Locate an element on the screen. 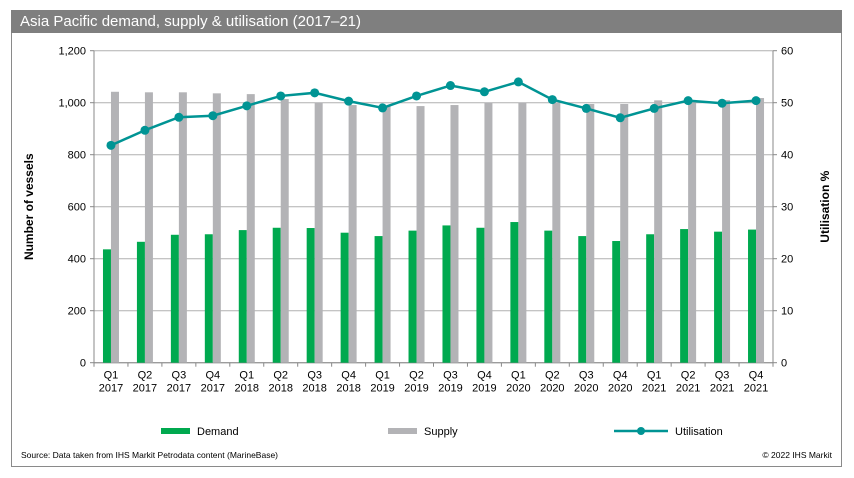  y2-tick-label: 40 is located at coordinates (787, 156).